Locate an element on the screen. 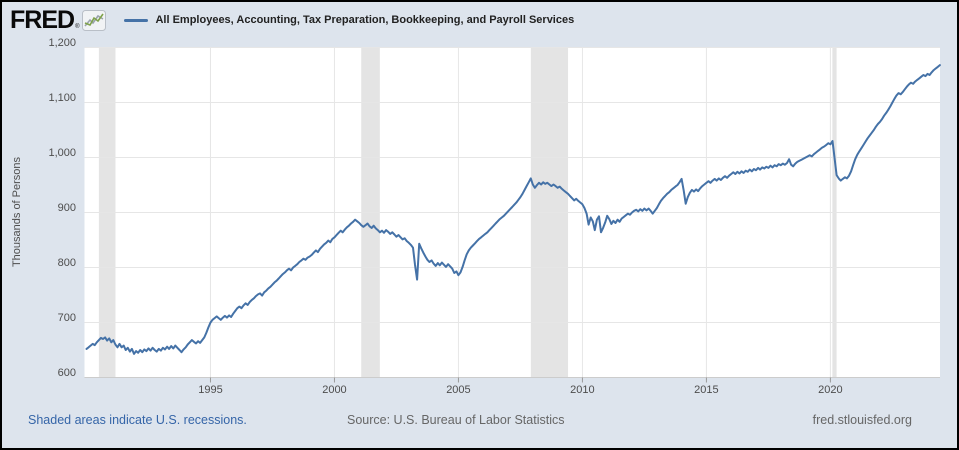 This screenshot has width=959, height=450. x-axis-tick-label: 2000 is located at coordinates (334, 390).